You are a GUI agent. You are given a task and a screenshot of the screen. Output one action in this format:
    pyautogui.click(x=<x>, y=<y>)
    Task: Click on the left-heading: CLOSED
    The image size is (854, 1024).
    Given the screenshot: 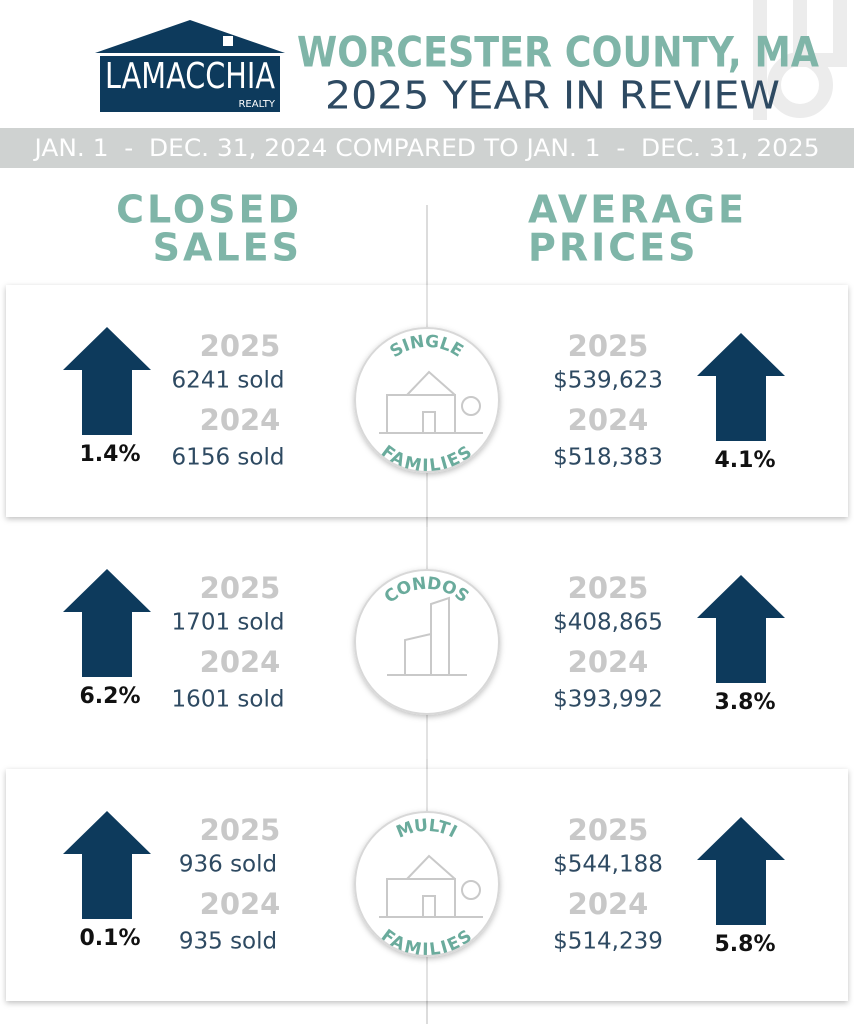 What is the action you would take?
    pyautogui.click(x=209, y=210)
    